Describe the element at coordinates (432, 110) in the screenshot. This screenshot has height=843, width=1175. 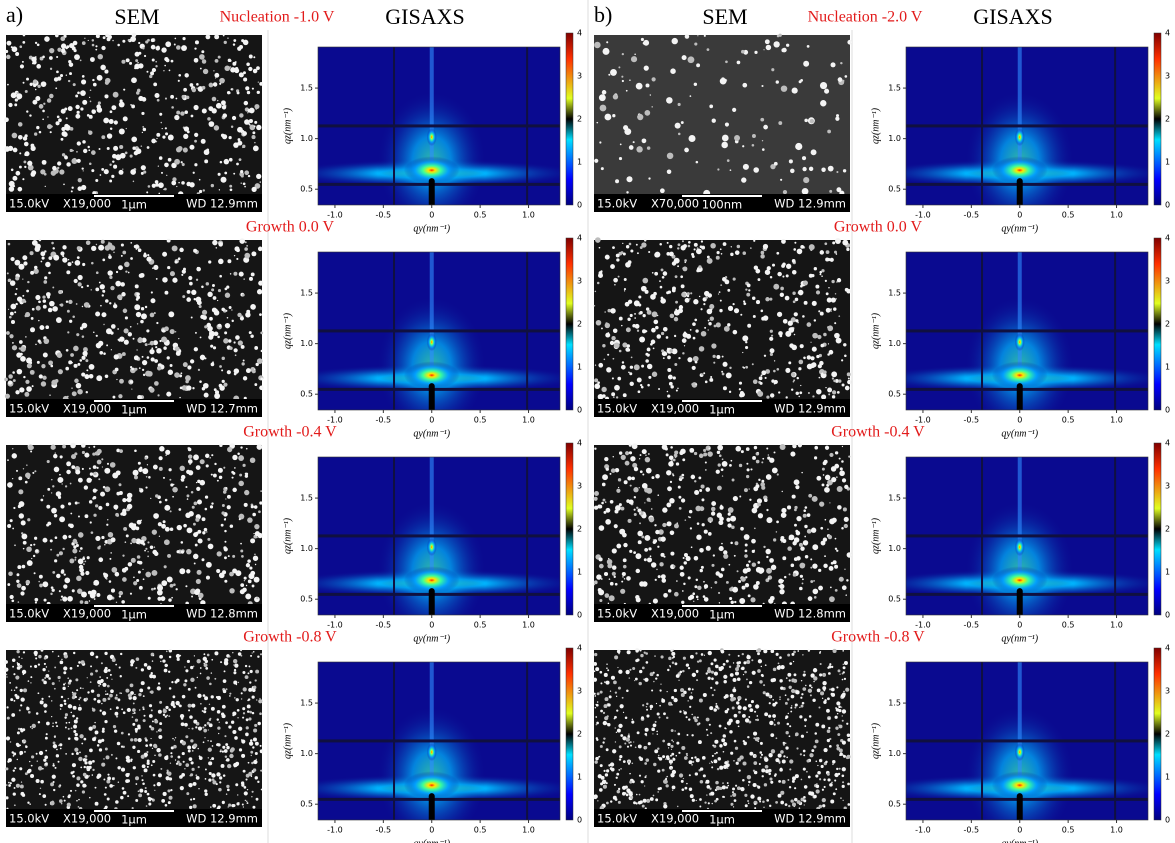
I see `streak` at that location.